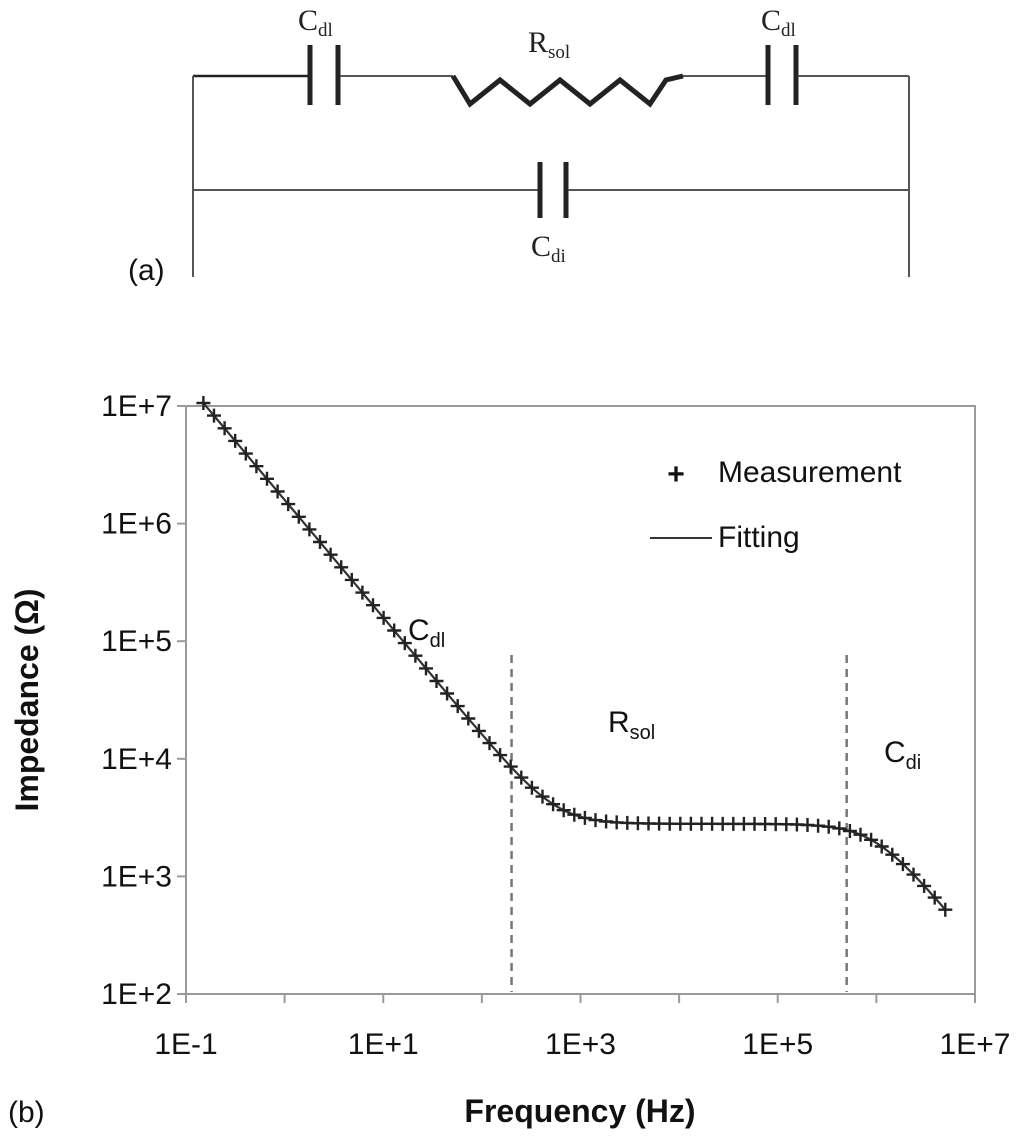  What do you see at coordinates (777, 1044) in the screenshot?
I see `x-tick-label: 1E+5` at bounding box center [777, 1044].